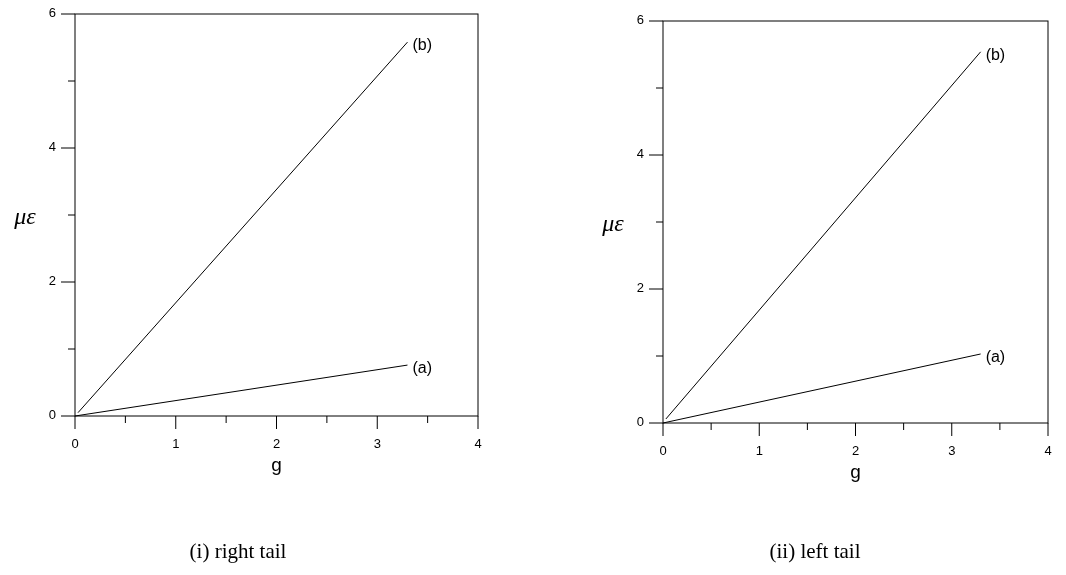 The width and height of the screenshot is (1066, 575). Describe the element at coordinates (815, 550) in the screenshot. I see `text: (ii) left tail` at that location.